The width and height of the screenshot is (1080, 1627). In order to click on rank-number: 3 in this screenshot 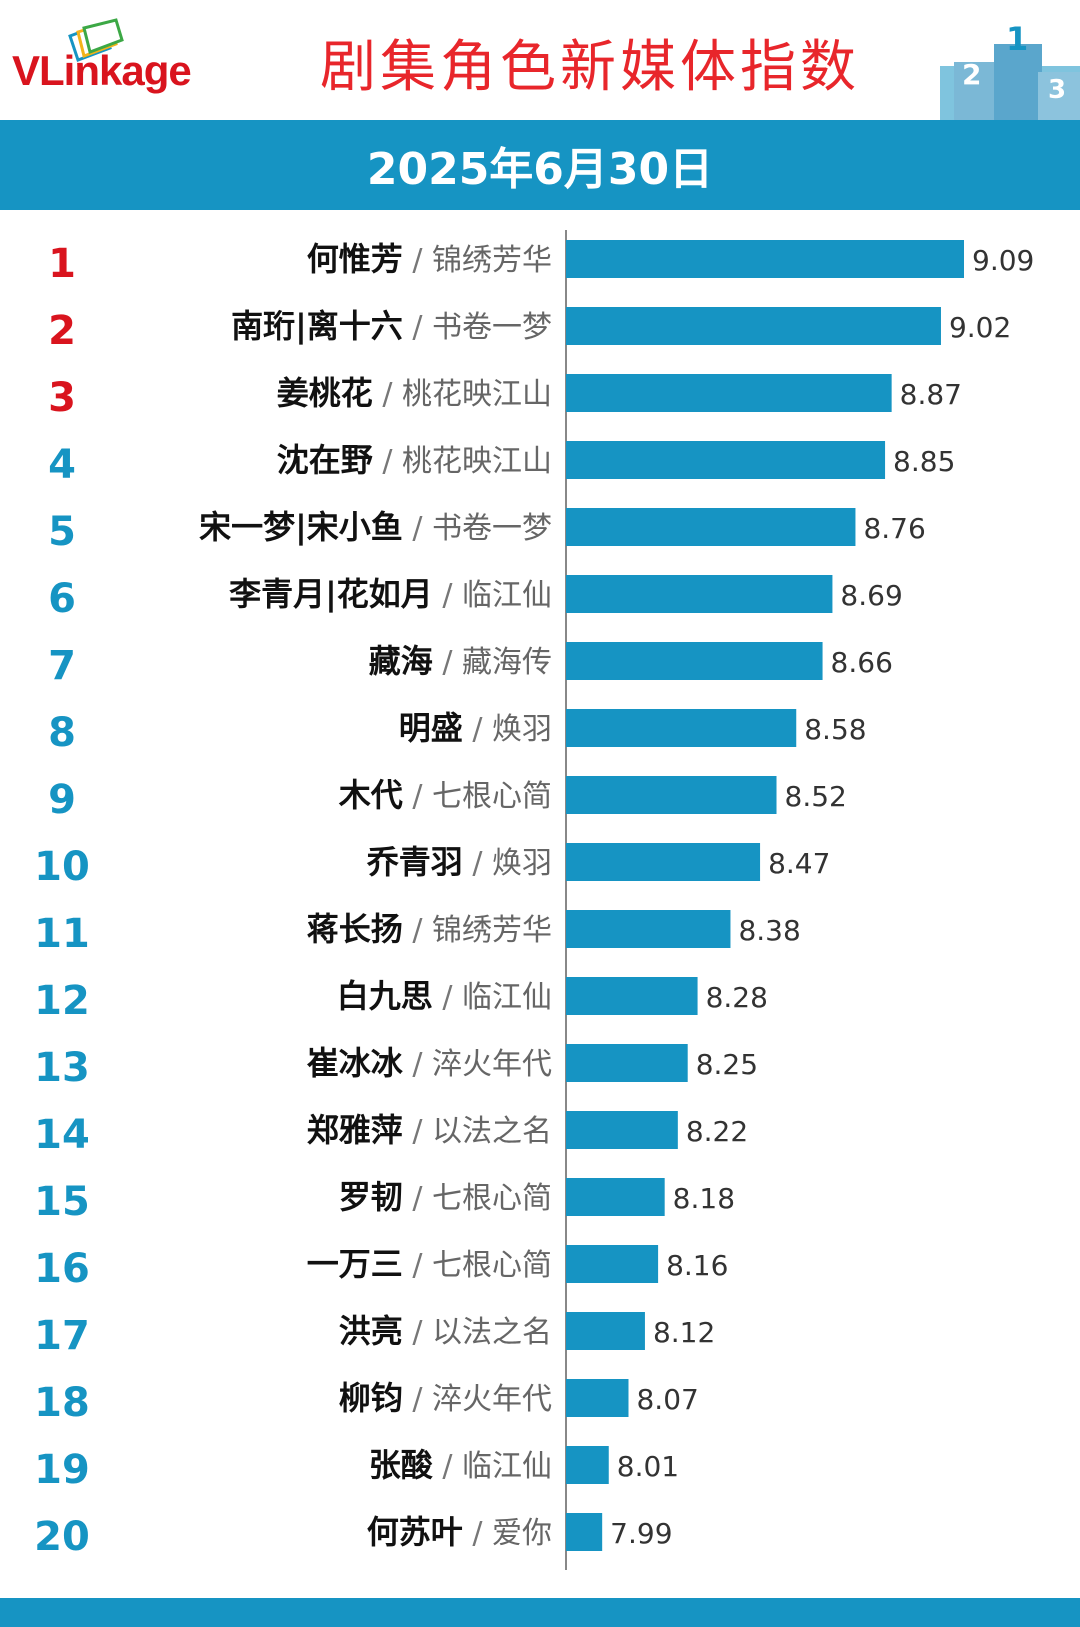, I will do `click(62, 398)`.